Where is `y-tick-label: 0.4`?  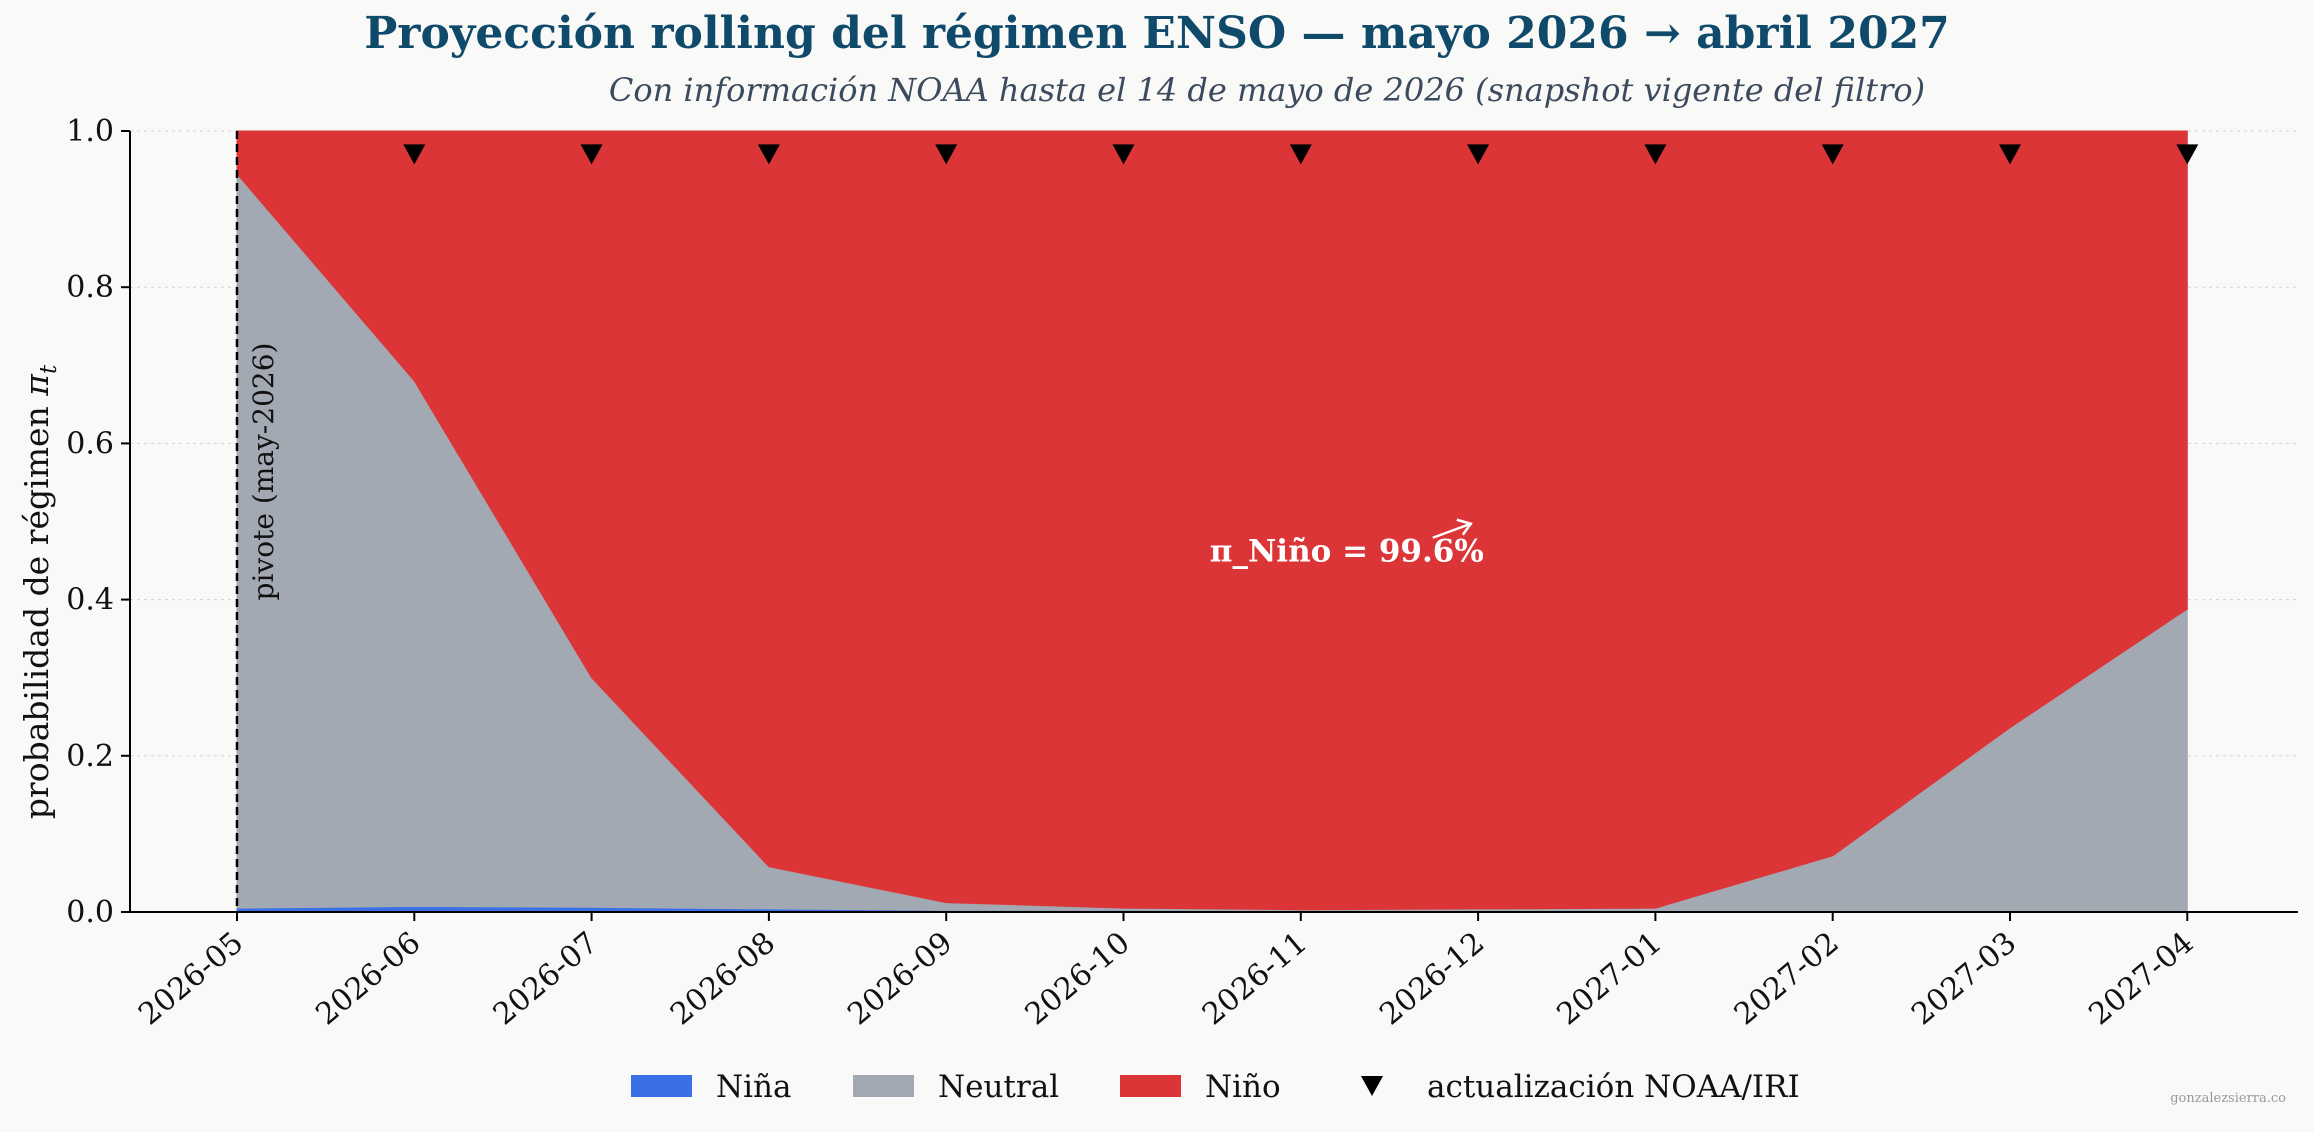
y-tick-label: 0.4 is located at coordinates (90, 600).